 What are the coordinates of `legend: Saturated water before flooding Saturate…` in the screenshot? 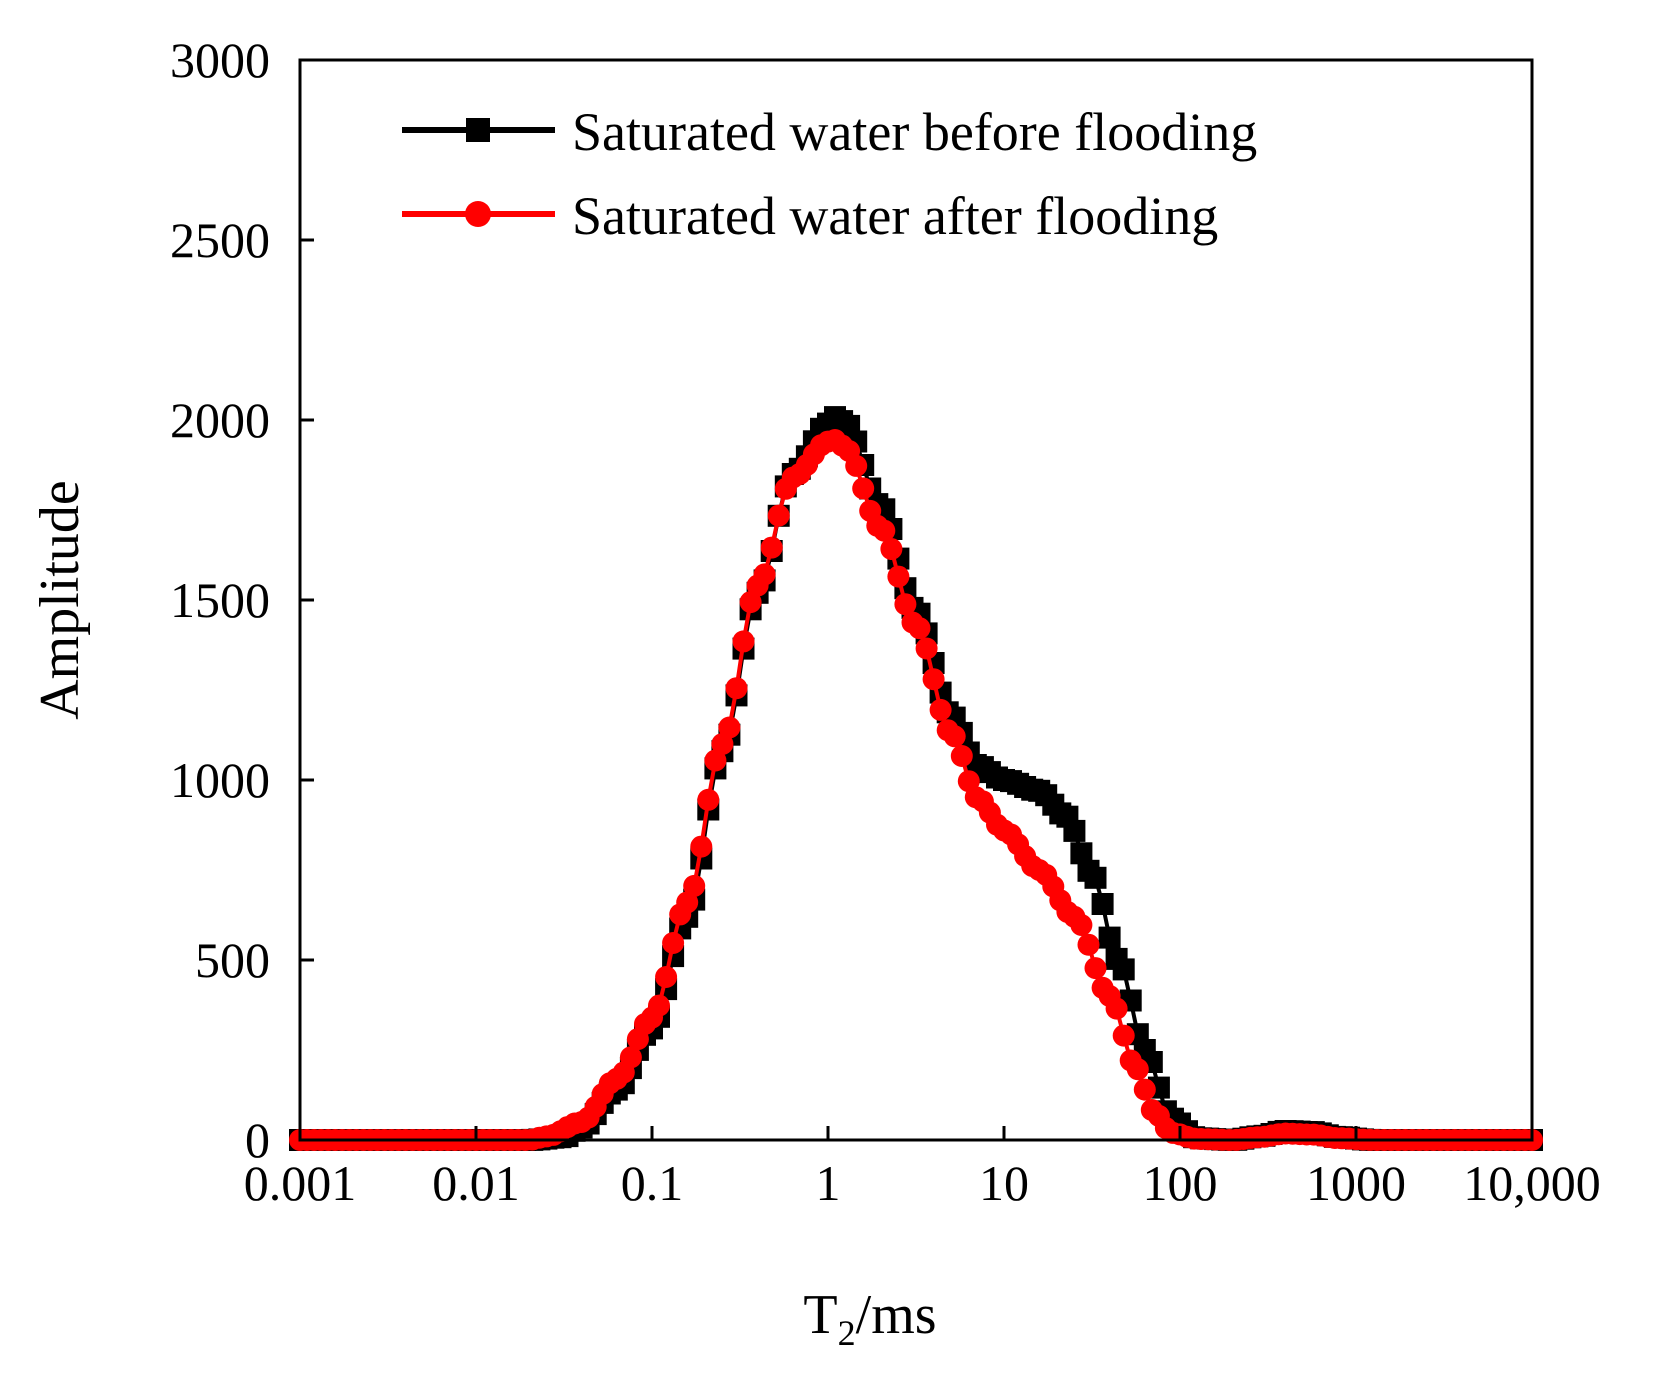 It's located at (829, 174).